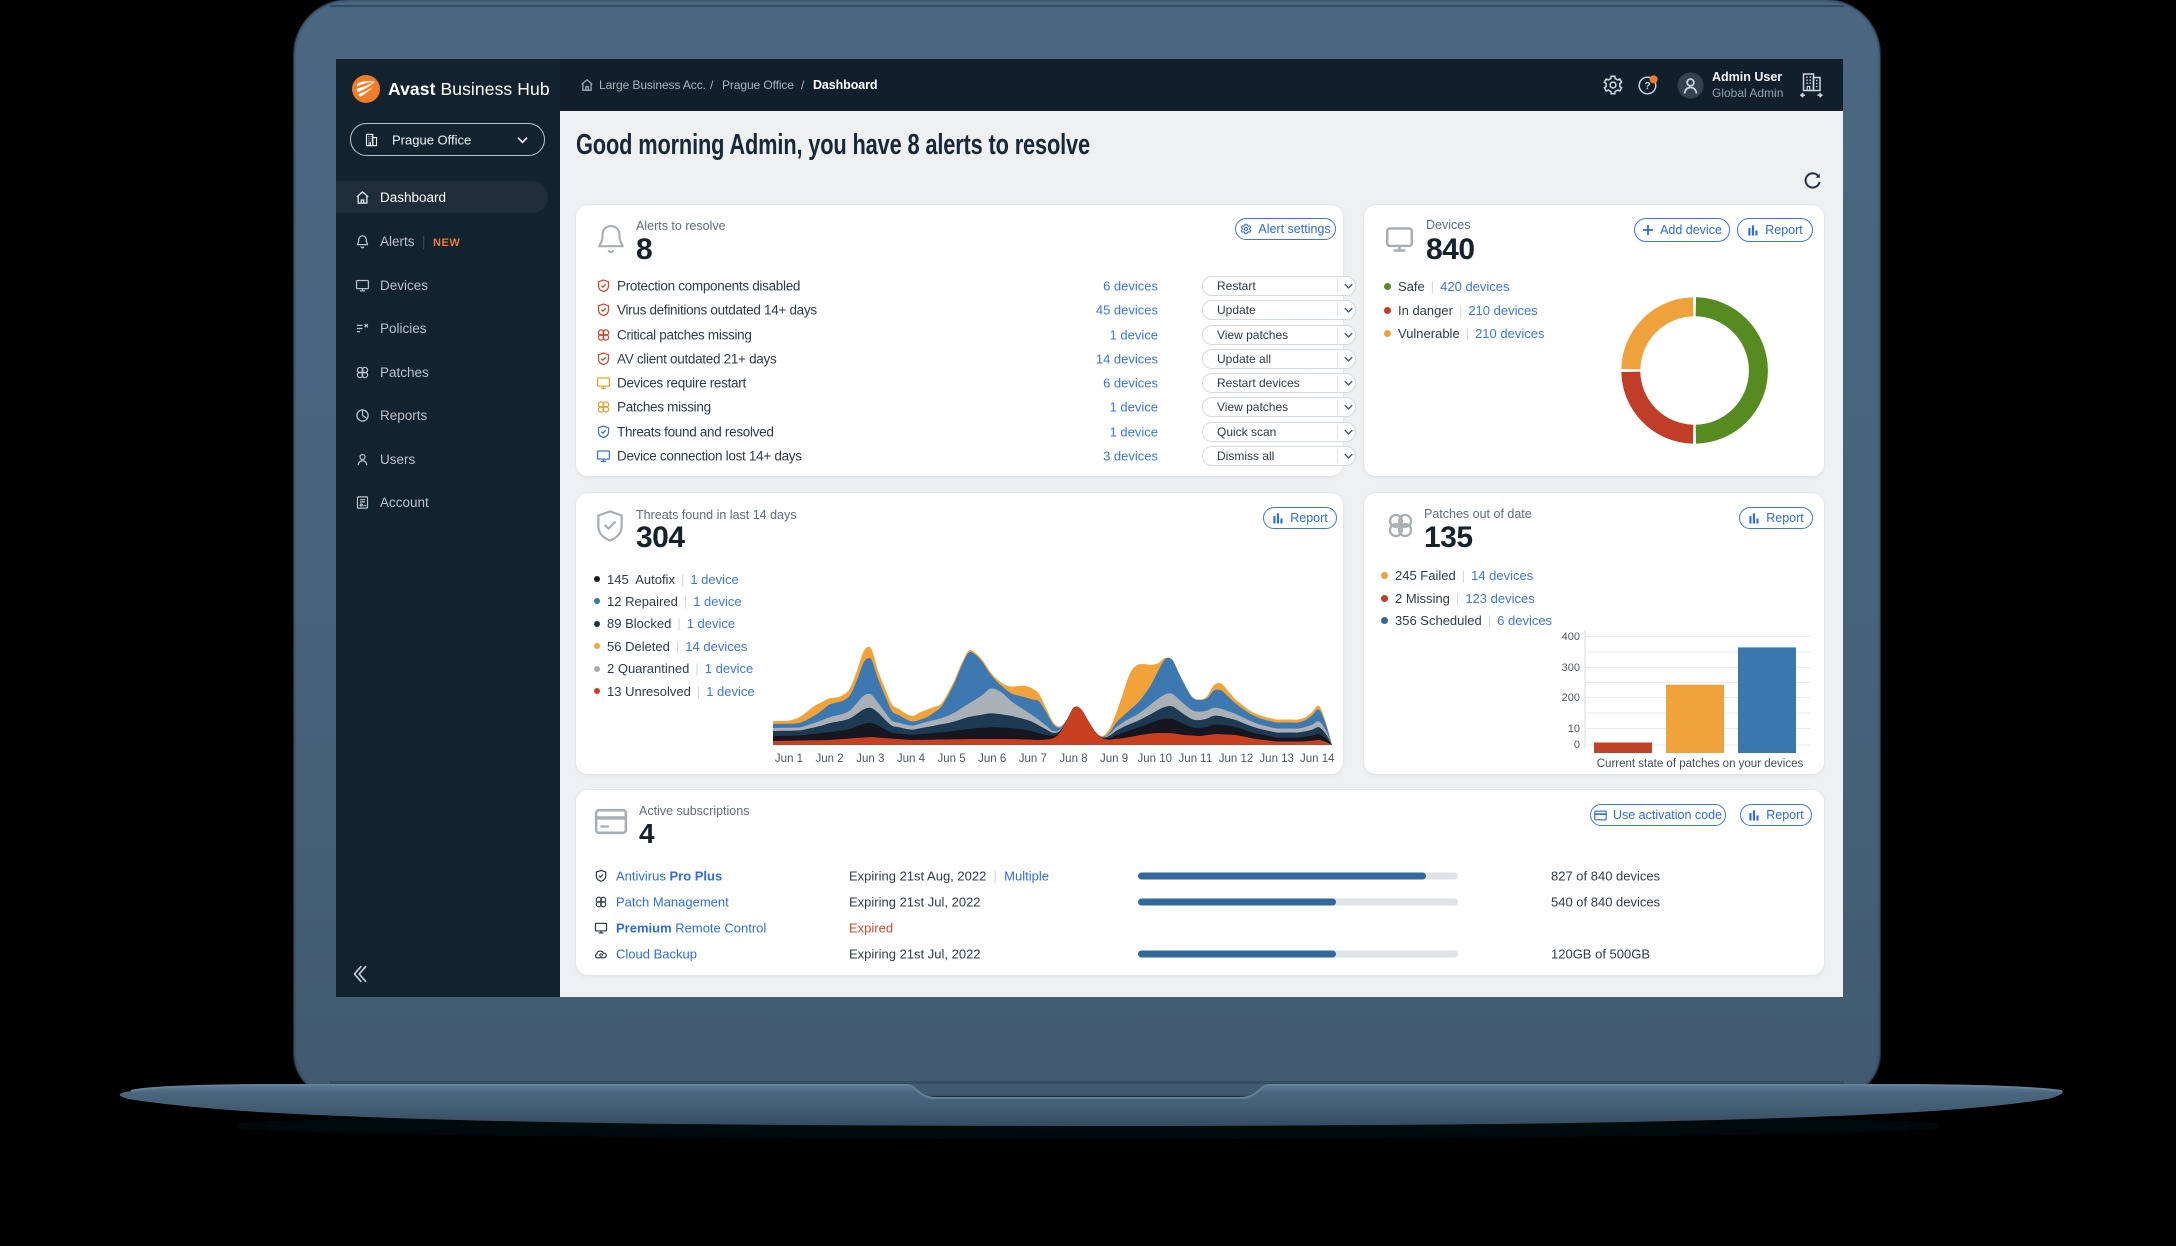  Describe the element at coordinates (1317, 759) in the screenshot. I see `svg-text: Jun 14` at that location.